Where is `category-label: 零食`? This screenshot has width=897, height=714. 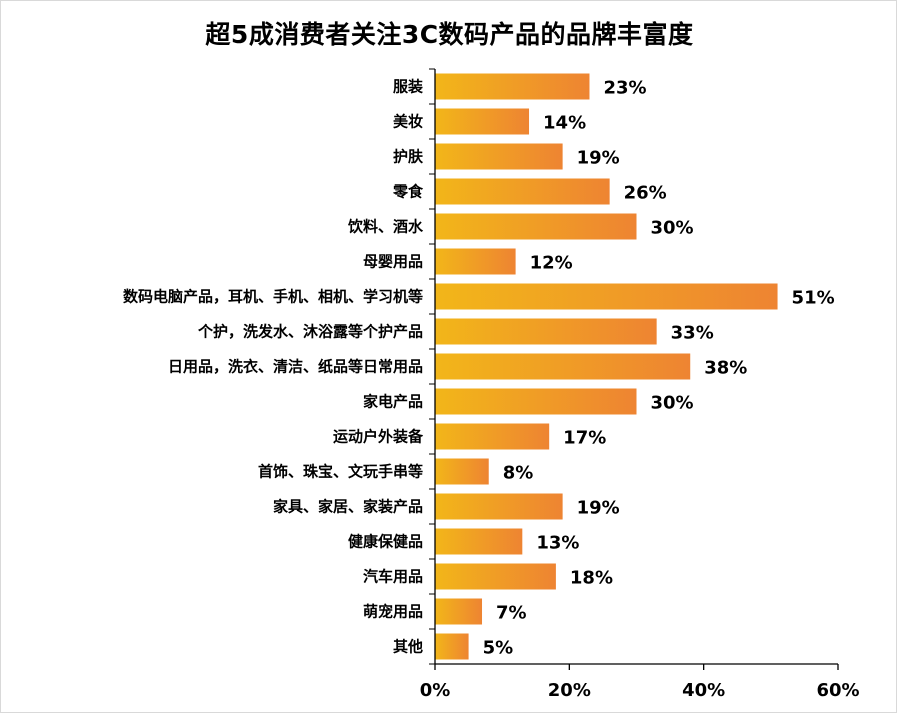
category-label: 零食 is located at coordinates (408, 192).